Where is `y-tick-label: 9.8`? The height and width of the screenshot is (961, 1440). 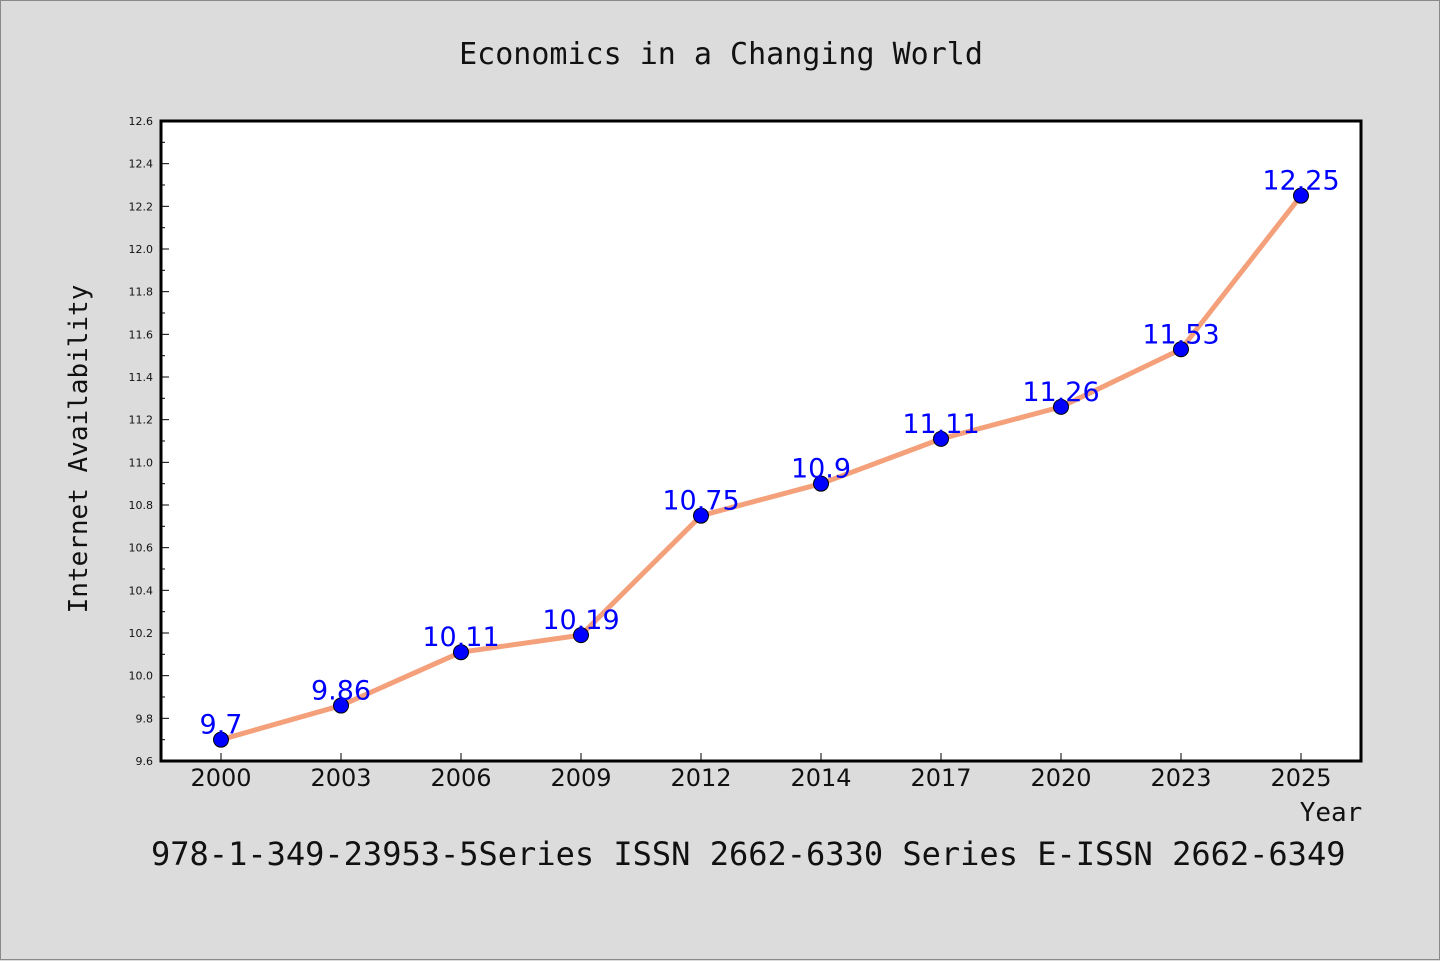 y-tick-label: 9.8 is located at coordinates (145, 718).